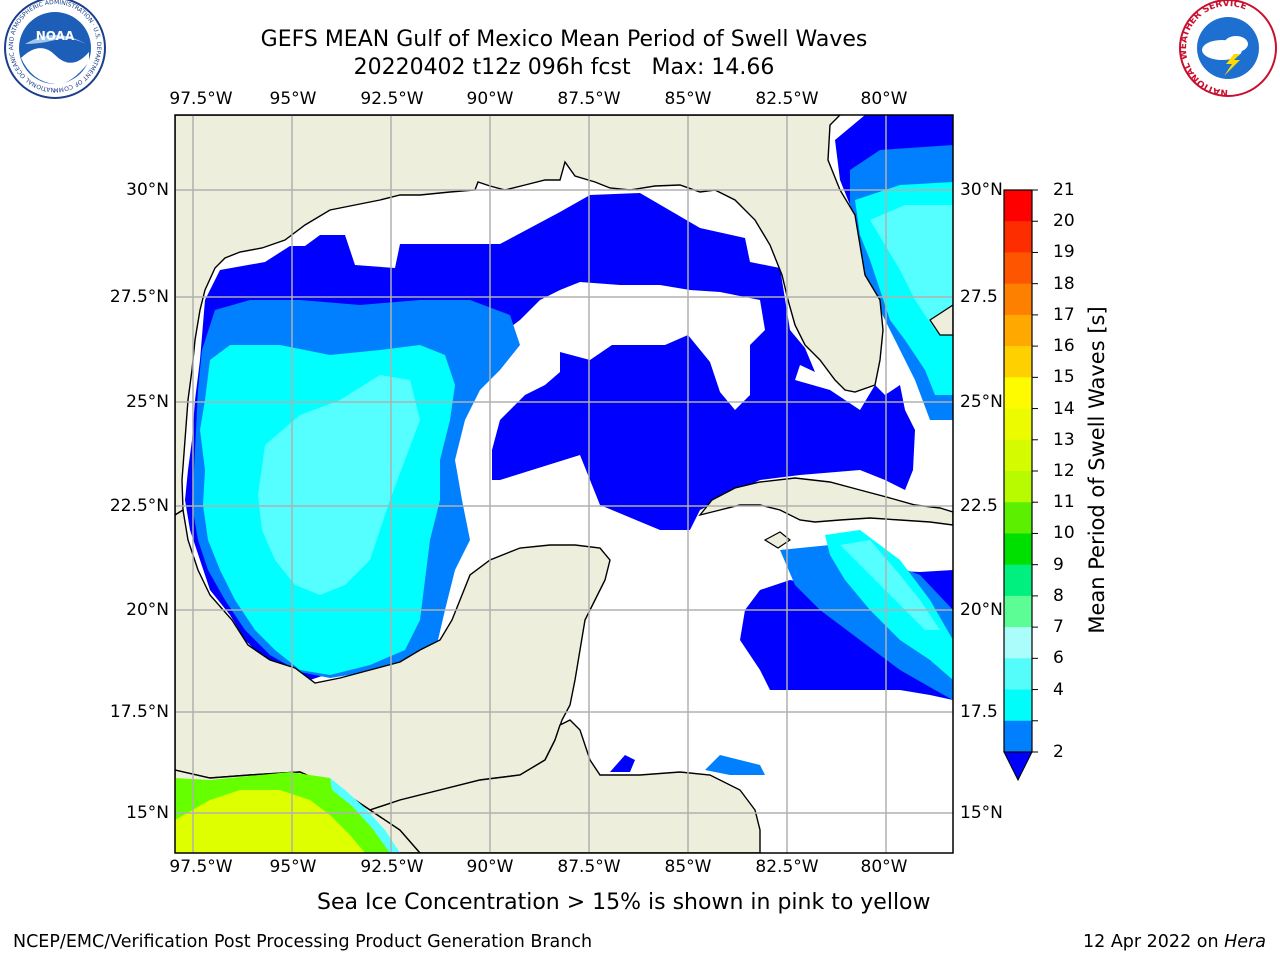 Image resolution: width=1280 pixels, height=960 pixels. Describe the element at coordinates (589, 99) in the screenshot. I see `lon-tick-top: 87.5°W` at that location.